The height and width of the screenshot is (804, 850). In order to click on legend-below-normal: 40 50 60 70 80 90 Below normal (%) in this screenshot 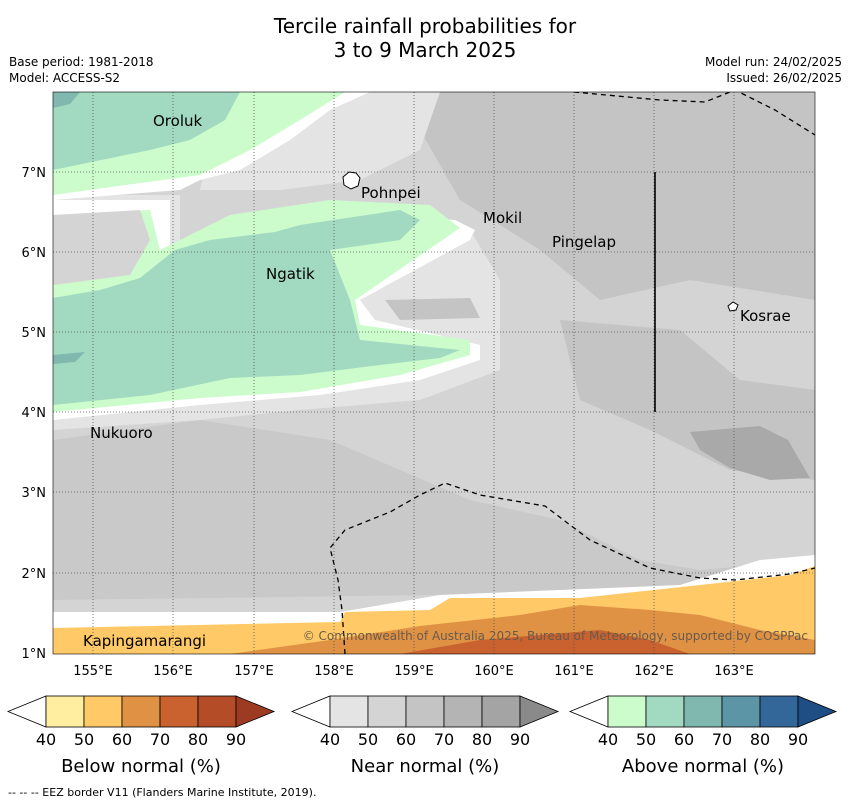, I will do `click(141, 736)`.